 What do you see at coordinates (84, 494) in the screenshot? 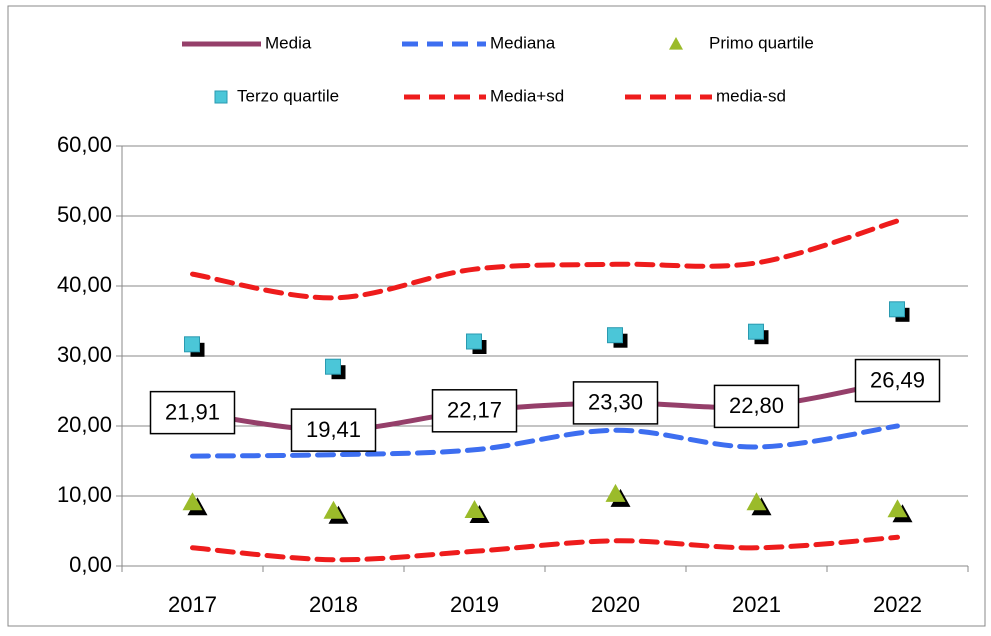
I see `y-tick-label: 10,00` at bounding box center [84, 494].